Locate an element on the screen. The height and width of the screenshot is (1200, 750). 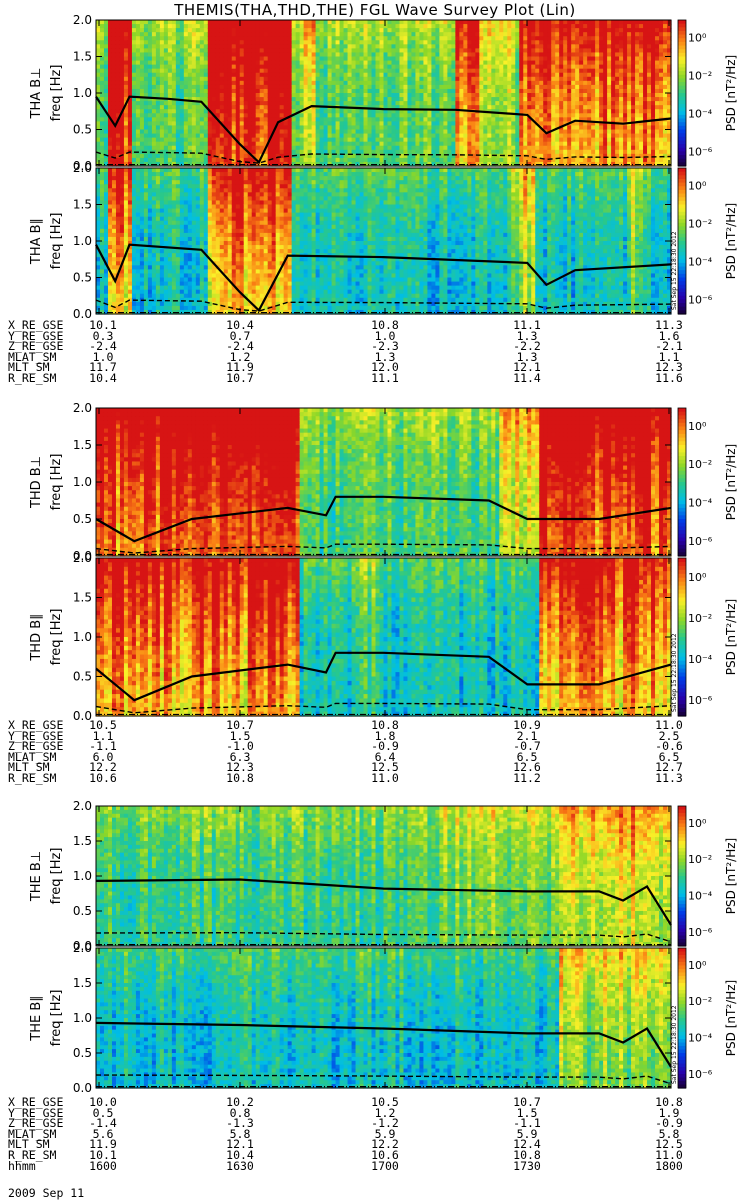
date-label: 2009 Sep 11 is located at coordinates (46, 1193).